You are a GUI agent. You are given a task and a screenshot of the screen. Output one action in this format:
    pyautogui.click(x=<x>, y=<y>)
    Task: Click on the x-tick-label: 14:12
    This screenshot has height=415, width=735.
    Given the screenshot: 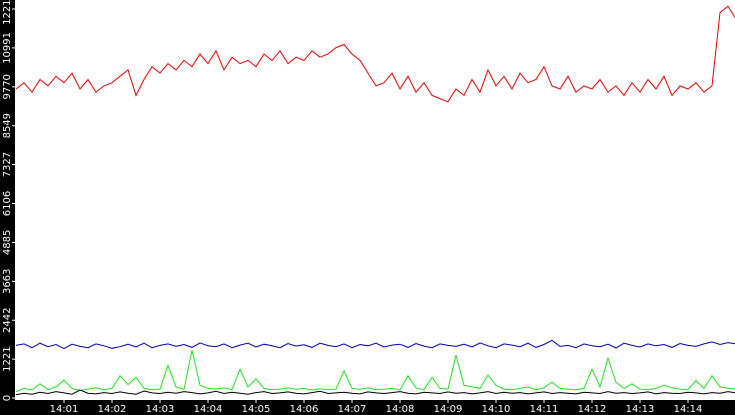 What is the action you would take?
    pyautogui.click(x=592, y=409)
    